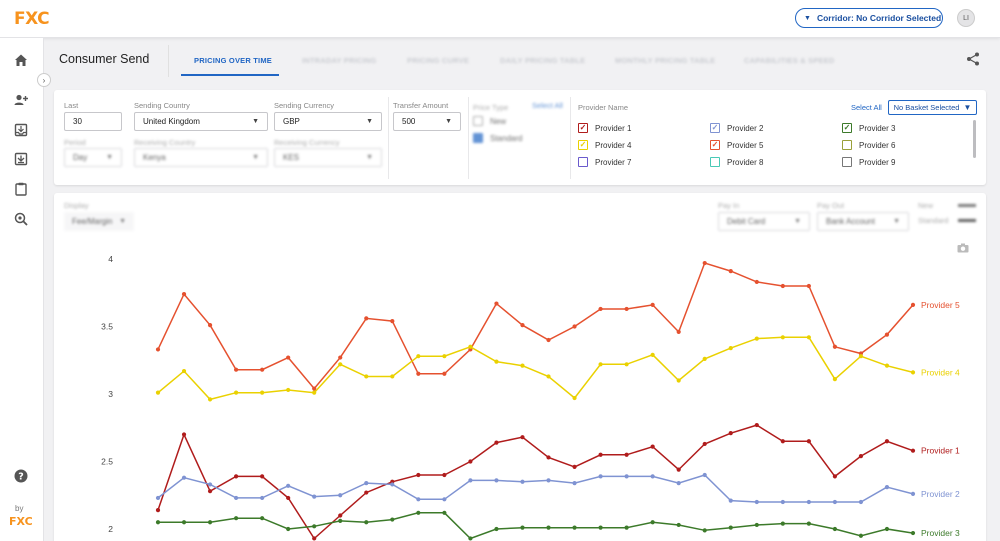 This screenshot has width=1000, height=541. Describe the element at coordinates (21, 100) in the screenshot. I see `add-user-icon` at that location.